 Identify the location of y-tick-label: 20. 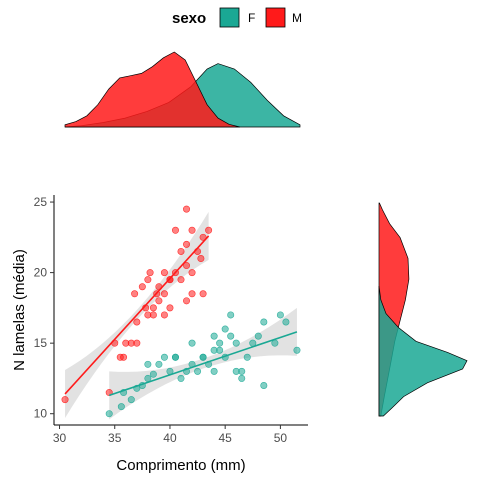
(41, 273).